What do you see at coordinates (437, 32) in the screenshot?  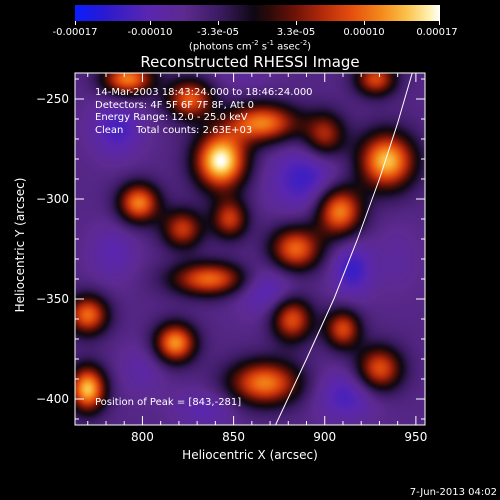 I see `colorbar-tick-label: 0.00017` at bounding box center [437, 32].